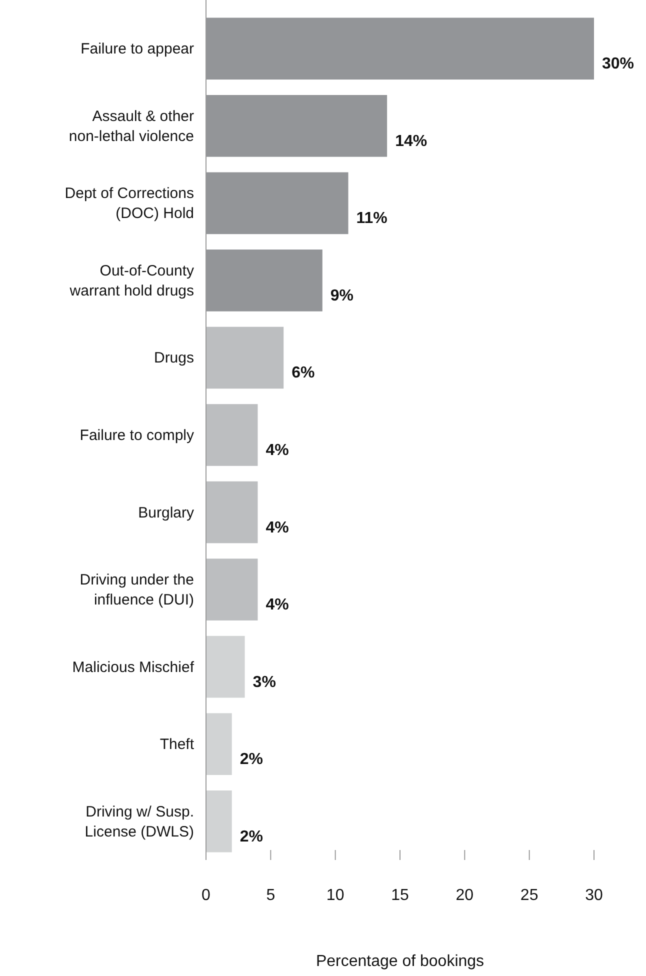 This screenshot has height=976, width=646. I want to click on y-tick-label: Assault & other non-lethal violence, so click(131, 126).